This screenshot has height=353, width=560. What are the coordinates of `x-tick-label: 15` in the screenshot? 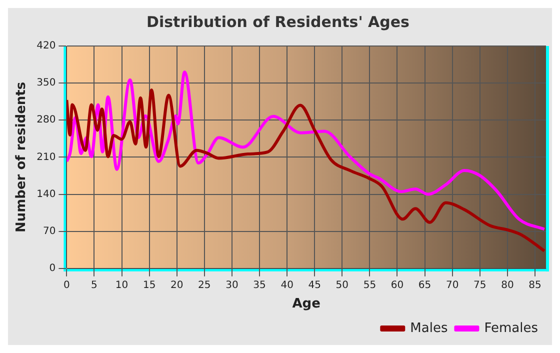 It's located at (149, 285).